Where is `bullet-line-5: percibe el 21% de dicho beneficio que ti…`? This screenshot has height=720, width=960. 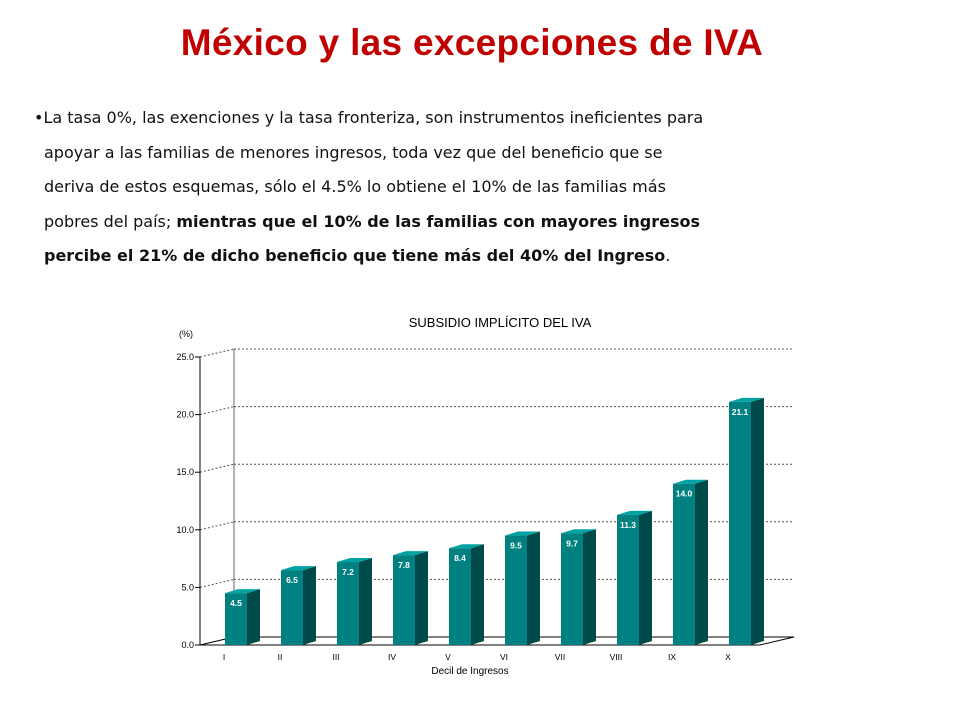
bullet-line-5: percibe el 21% de dicho beneficio que ti… is located at coordinates (357, 255).